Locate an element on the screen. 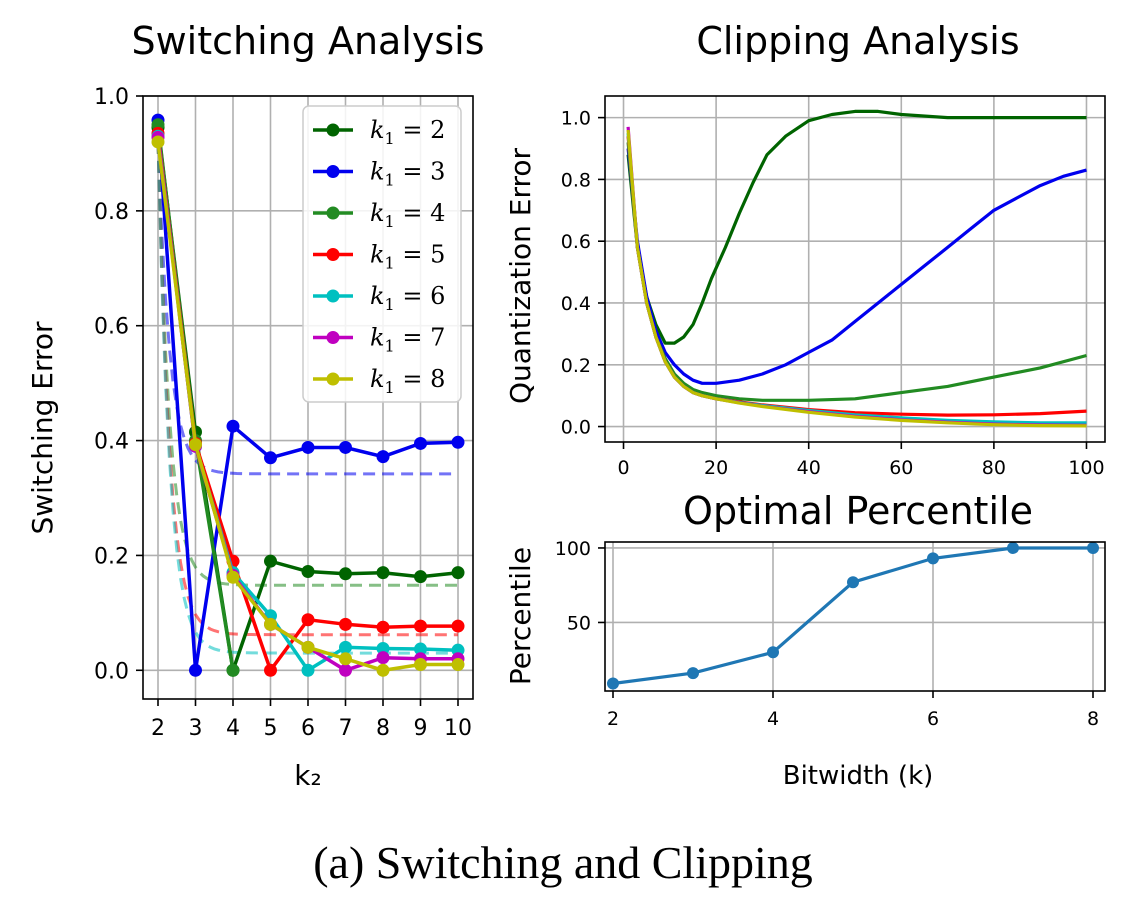  clipping-series is located at coordinates (856, 268).